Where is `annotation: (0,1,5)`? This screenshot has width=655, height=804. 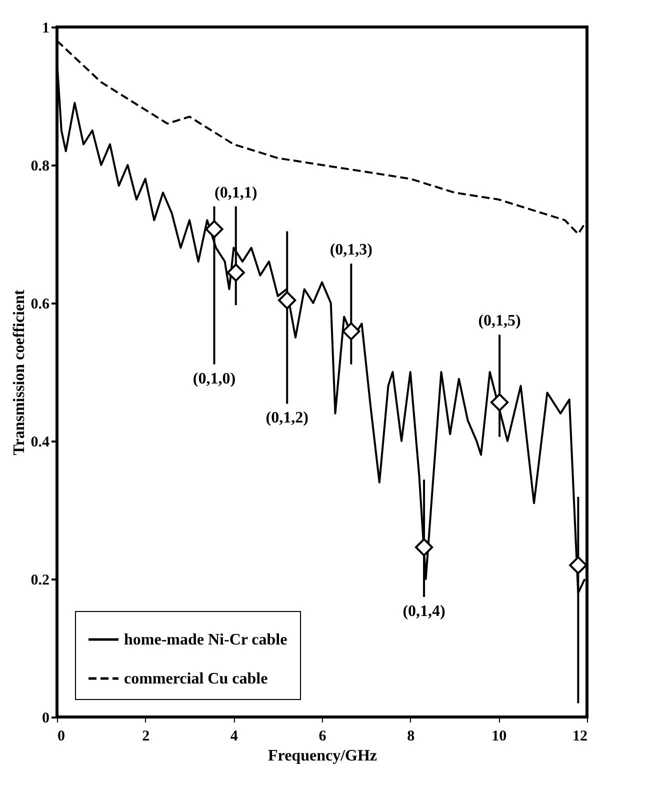 annotation: (0,1,5) is located at coordinates (499, 321).